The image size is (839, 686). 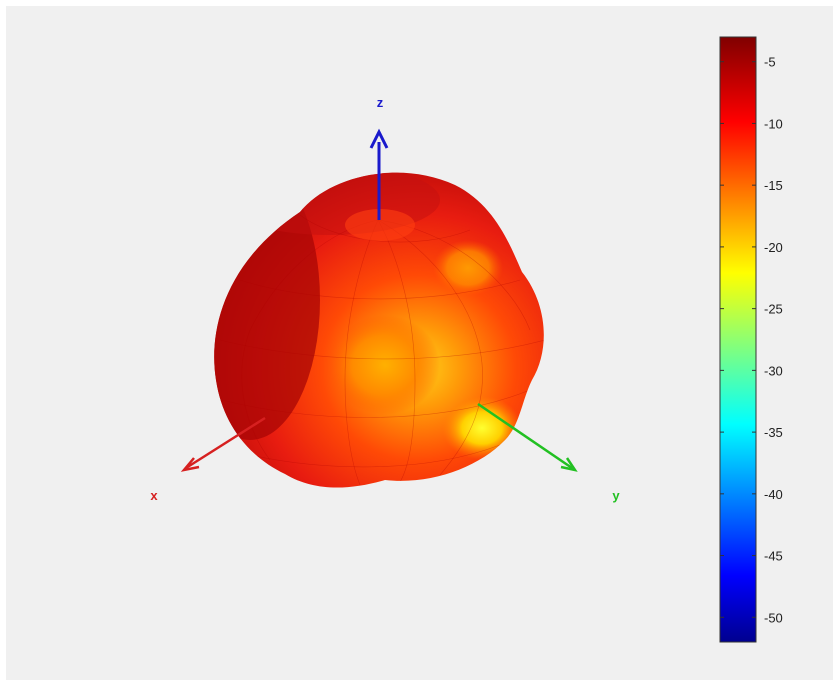 I want to click on axis-x-label: x, so click(x=154, y=495).